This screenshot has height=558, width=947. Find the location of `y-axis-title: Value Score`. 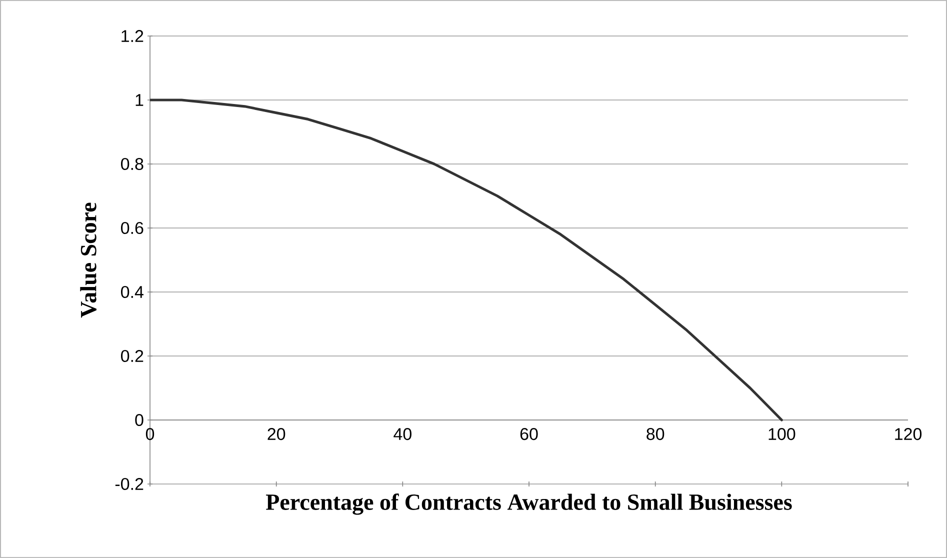

y-axis-title: Value Score is located at coordinates (88, 260).